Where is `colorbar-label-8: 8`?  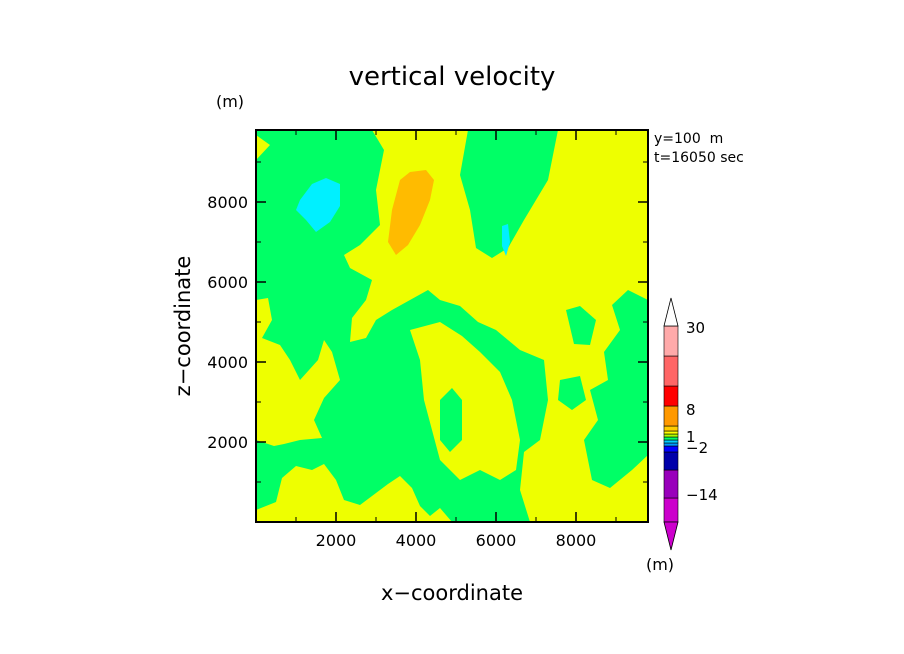
colorbar-label-8: 8 is located at coordinates (691, 410).